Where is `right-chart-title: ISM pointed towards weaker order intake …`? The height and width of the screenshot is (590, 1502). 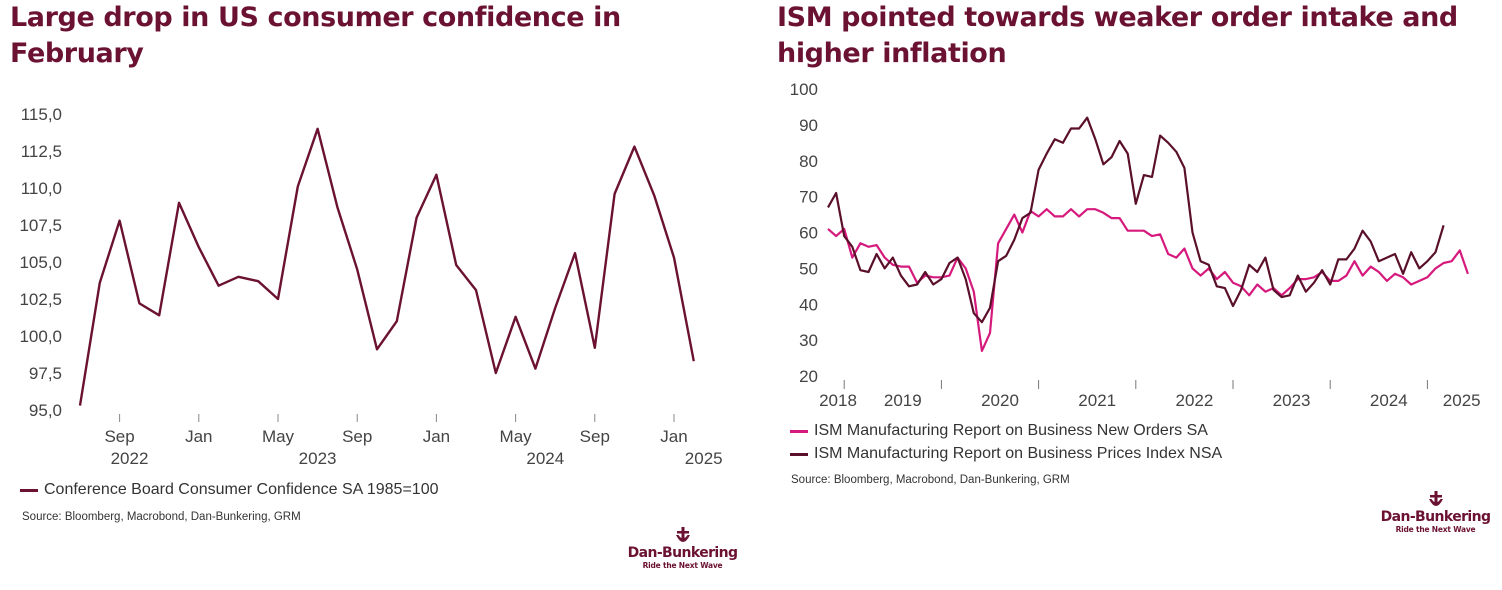 right-chart-title: ISM pointed towards weaker order intake … is located at coordinates (1117, 35).